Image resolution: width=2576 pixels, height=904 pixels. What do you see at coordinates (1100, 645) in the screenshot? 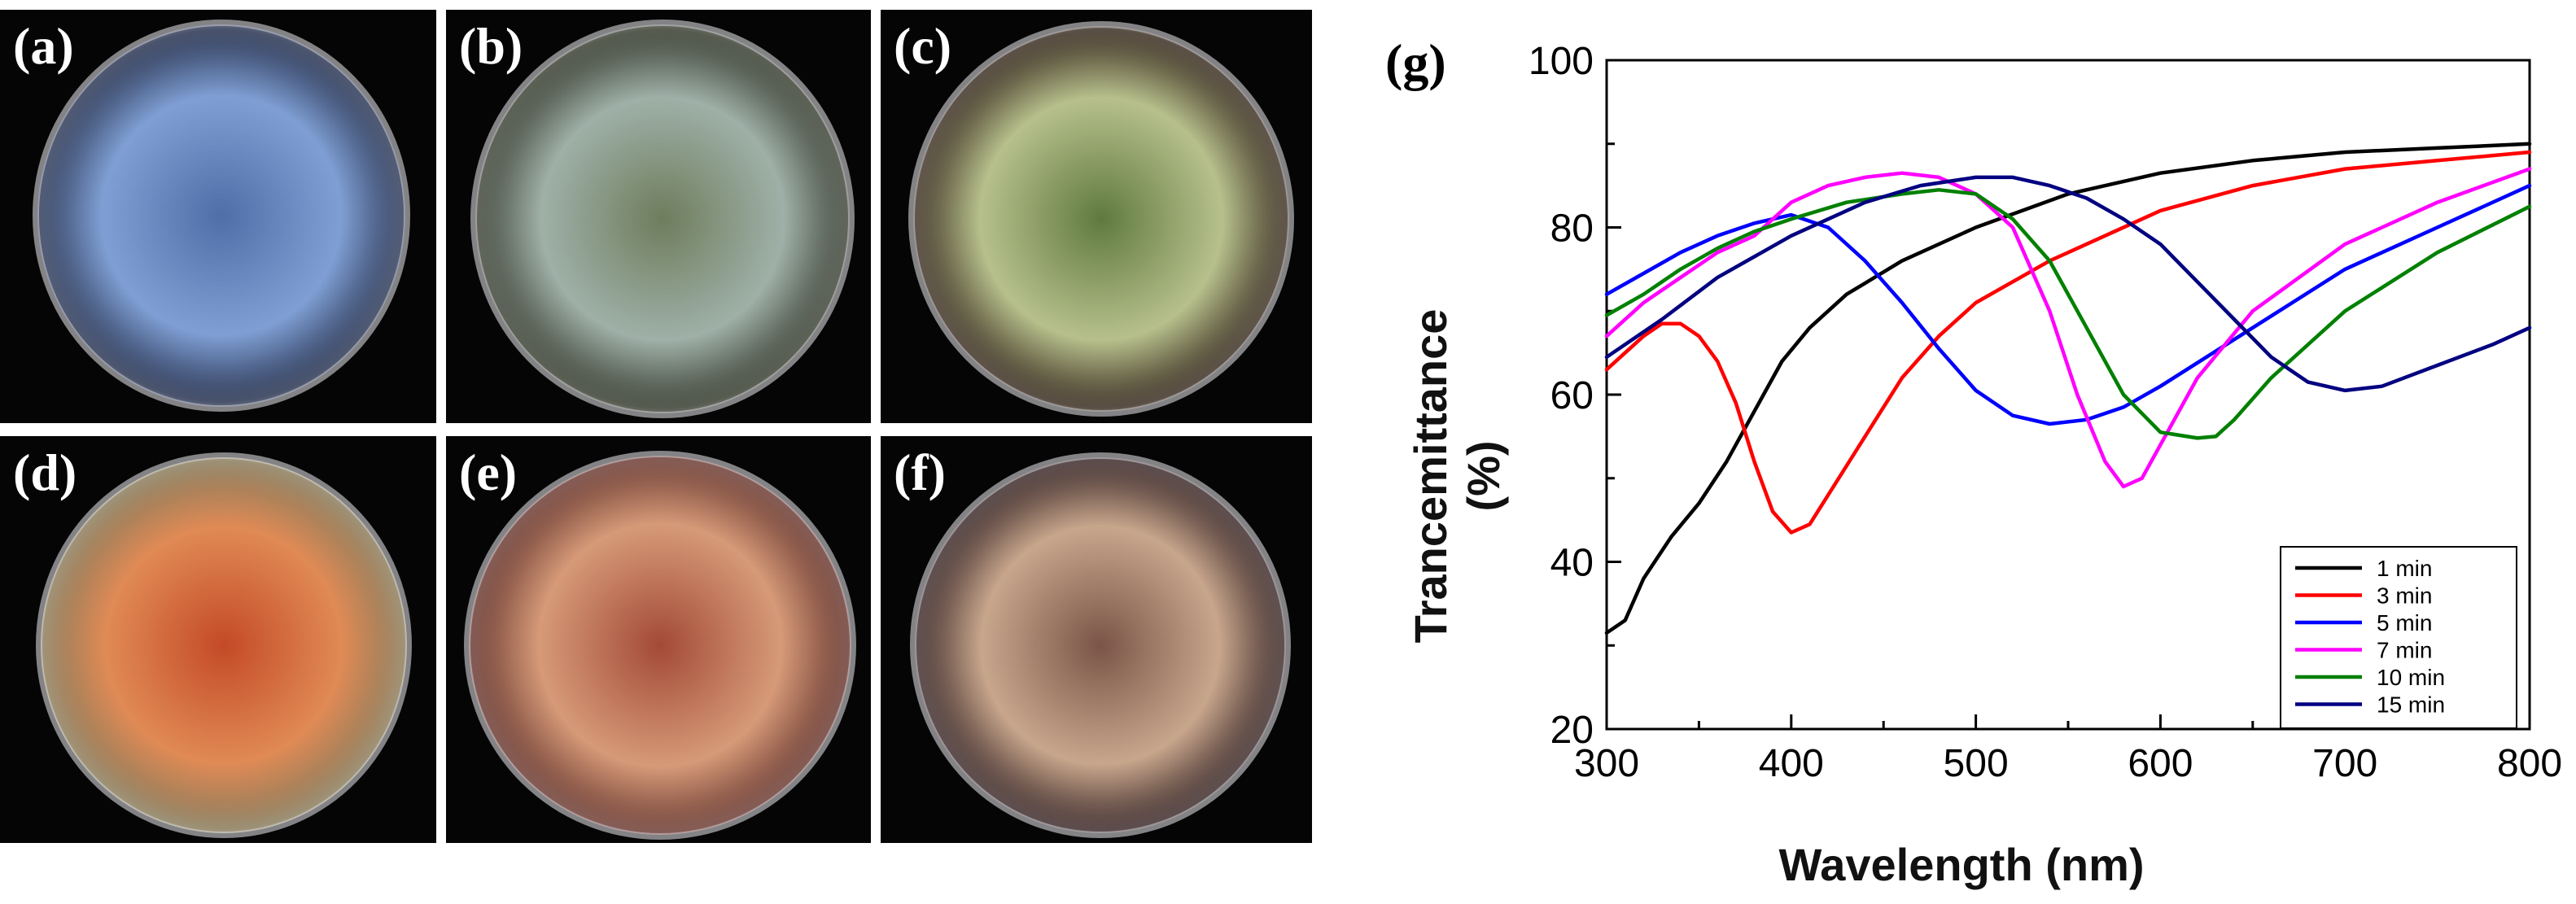
I see `photo-f-rim` at bounding box center [1100, 645].